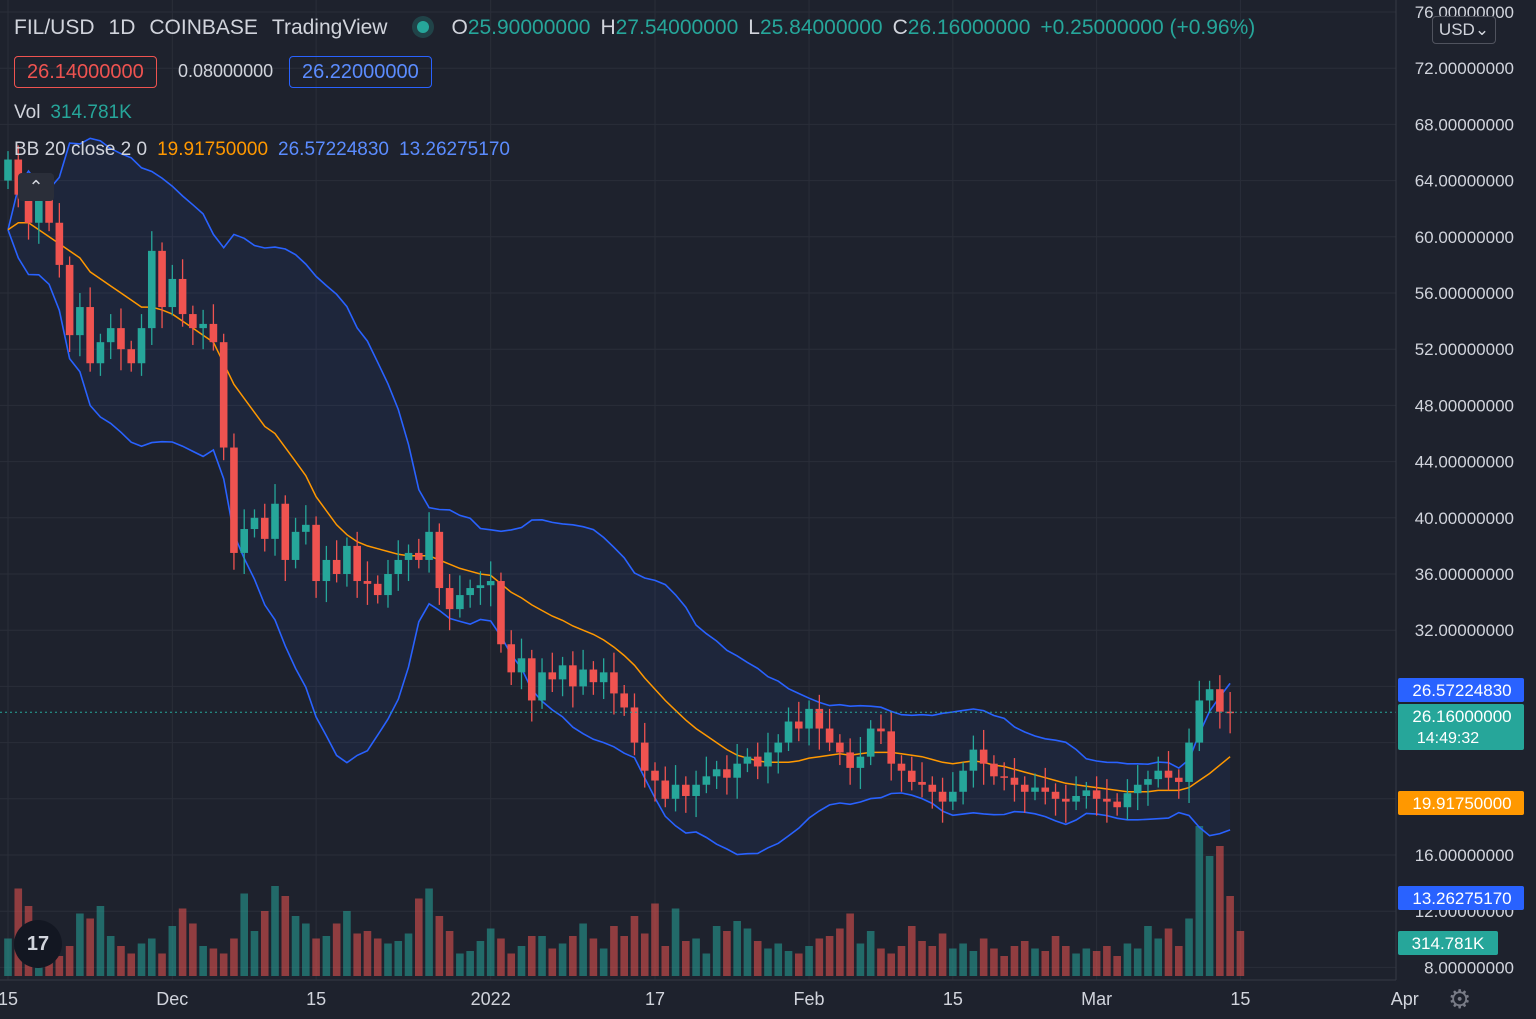  Describe the element at coordinates (709, 999) in the screenshot. I see `time-axis-labels: 15 Dec 15 2022 17 Feb 15 Mar 15 Apr` at that location.